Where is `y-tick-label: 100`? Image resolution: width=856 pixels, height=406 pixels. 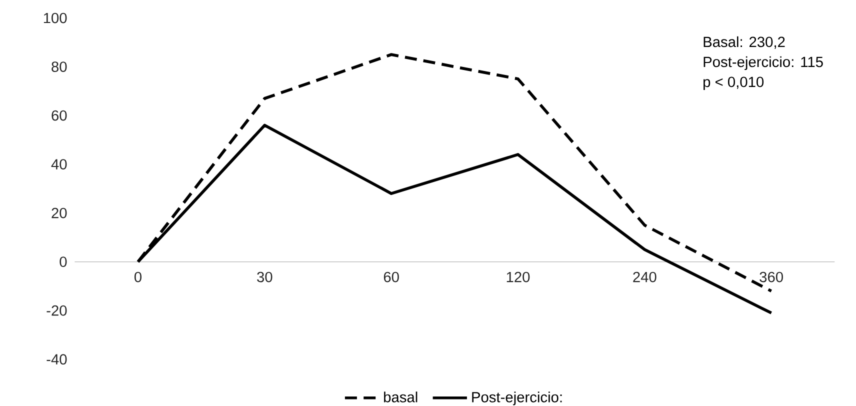
y-tick-label: 100 is located at coordinates (55, 18).